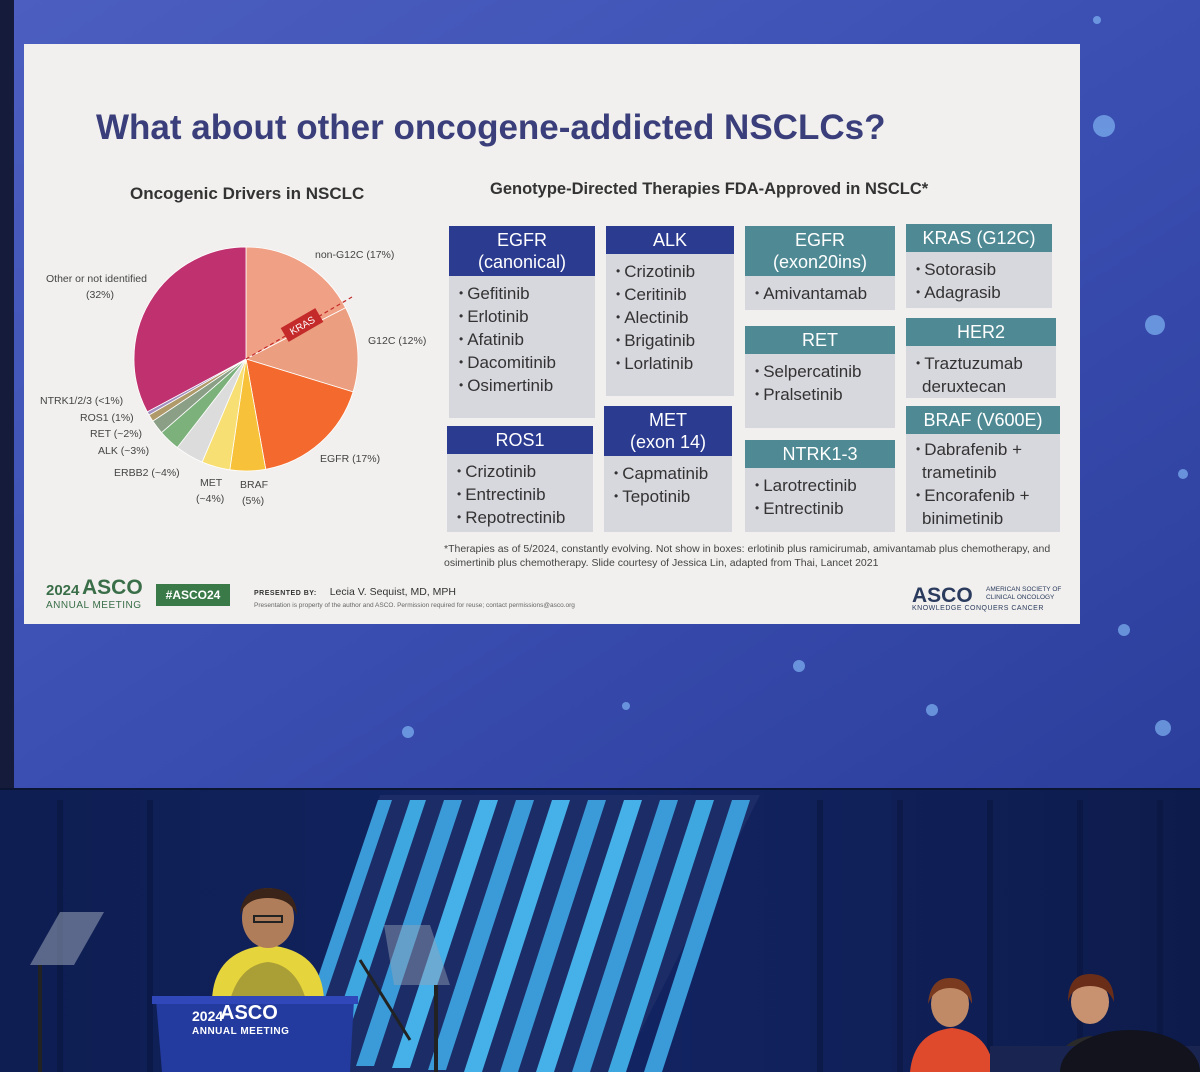  I want to click on pie-slice-egfr, so click(299, 414).